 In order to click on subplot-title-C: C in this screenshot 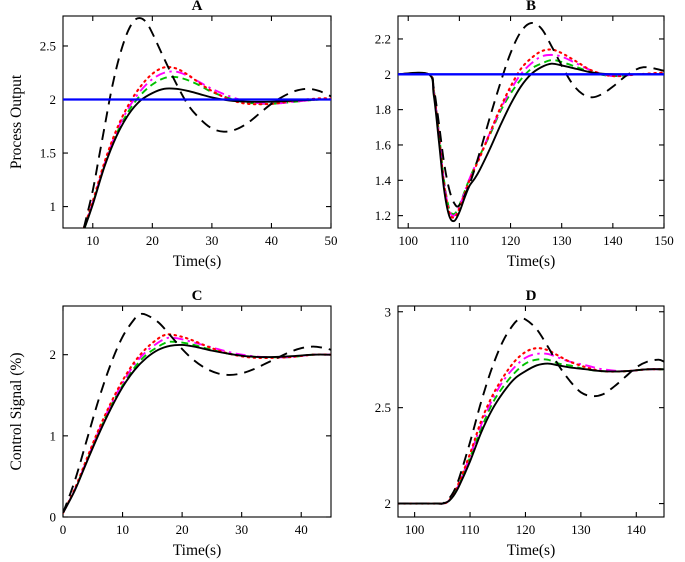, I will do `click(197, 296)`.